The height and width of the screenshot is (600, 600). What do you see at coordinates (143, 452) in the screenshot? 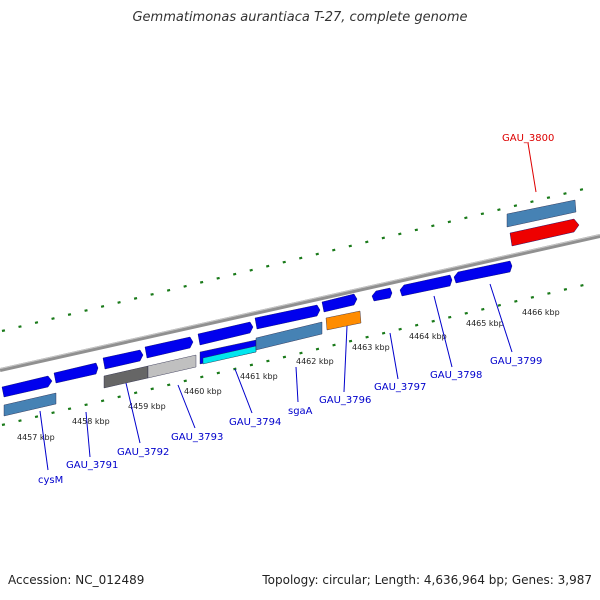
I see `gene-label-gau-3792: GAU_3792` at bounding box center [143, 452].